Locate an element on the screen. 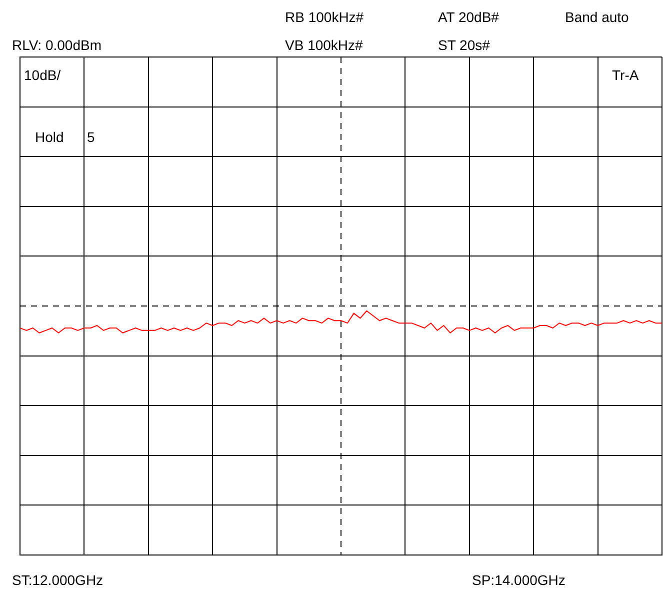 Image resolution: width=663 pixels, height=591 pixels. text: 10dB/ is located at coordinates (42, 75).